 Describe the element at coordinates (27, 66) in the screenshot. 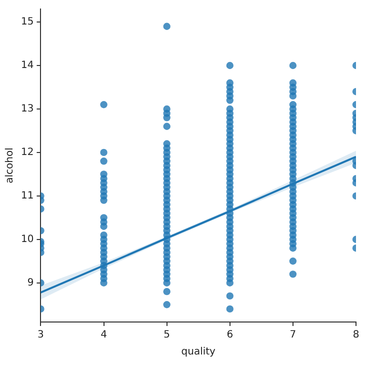

I see `y-tick-label: 14` at that location.